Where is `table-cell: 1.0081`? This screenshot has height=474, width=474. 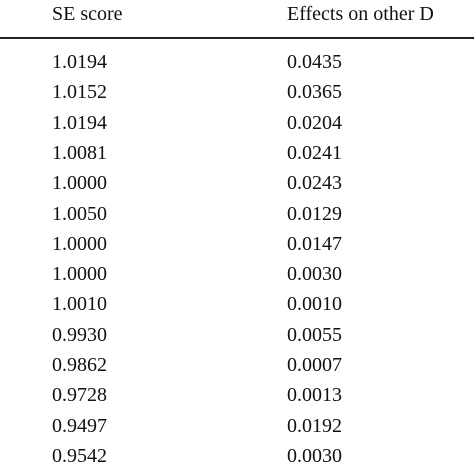
table-cell: 1.0081 is located at coordinates (79, 152).